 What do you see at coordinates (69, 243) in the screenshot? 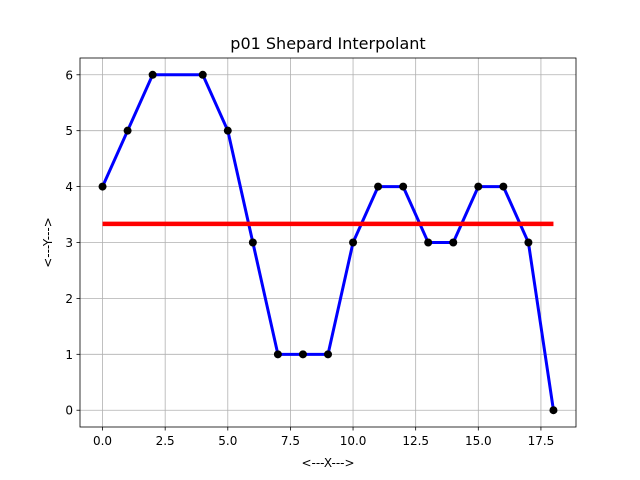
I see `y-tick-label: 3` at bounding box center [69, 243].